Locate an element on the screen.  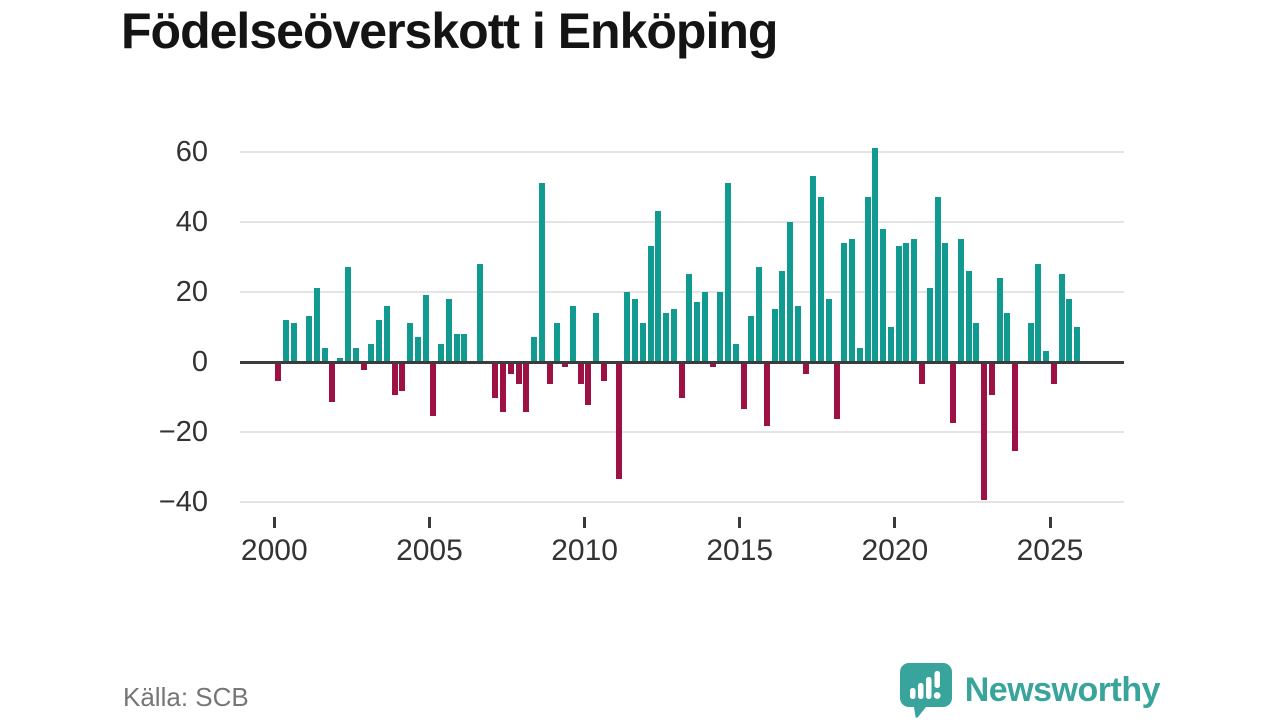
y-axis-label-0: 0 is located at coordinates (199, 362).